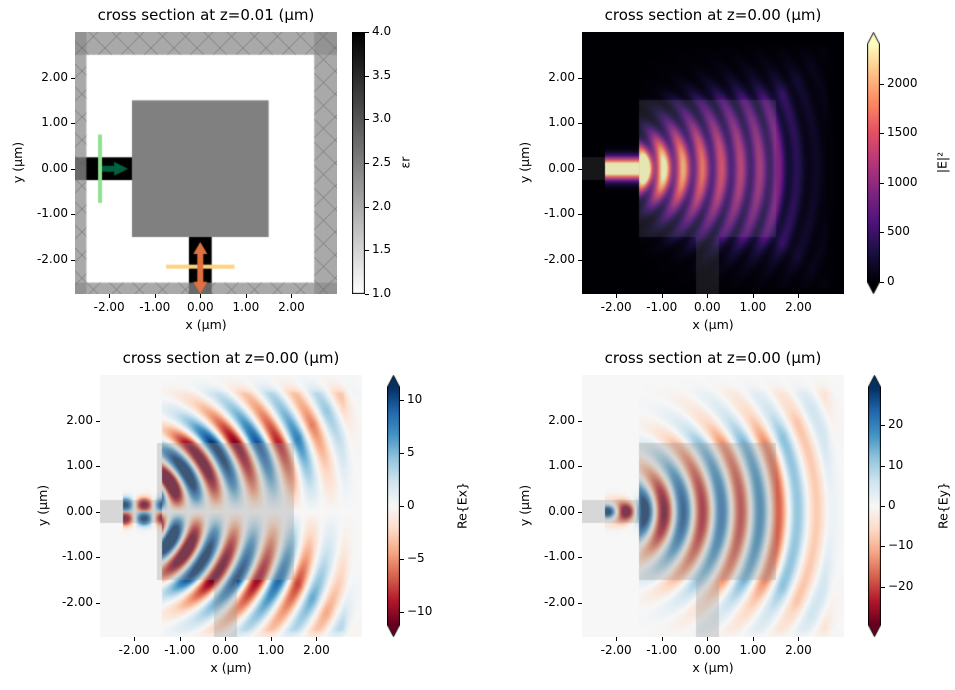 The image size is (955, 690). Describe the element at coordinates (415, 398) in the screenshot. I see `colorbar-tick-label: 10` at that location.